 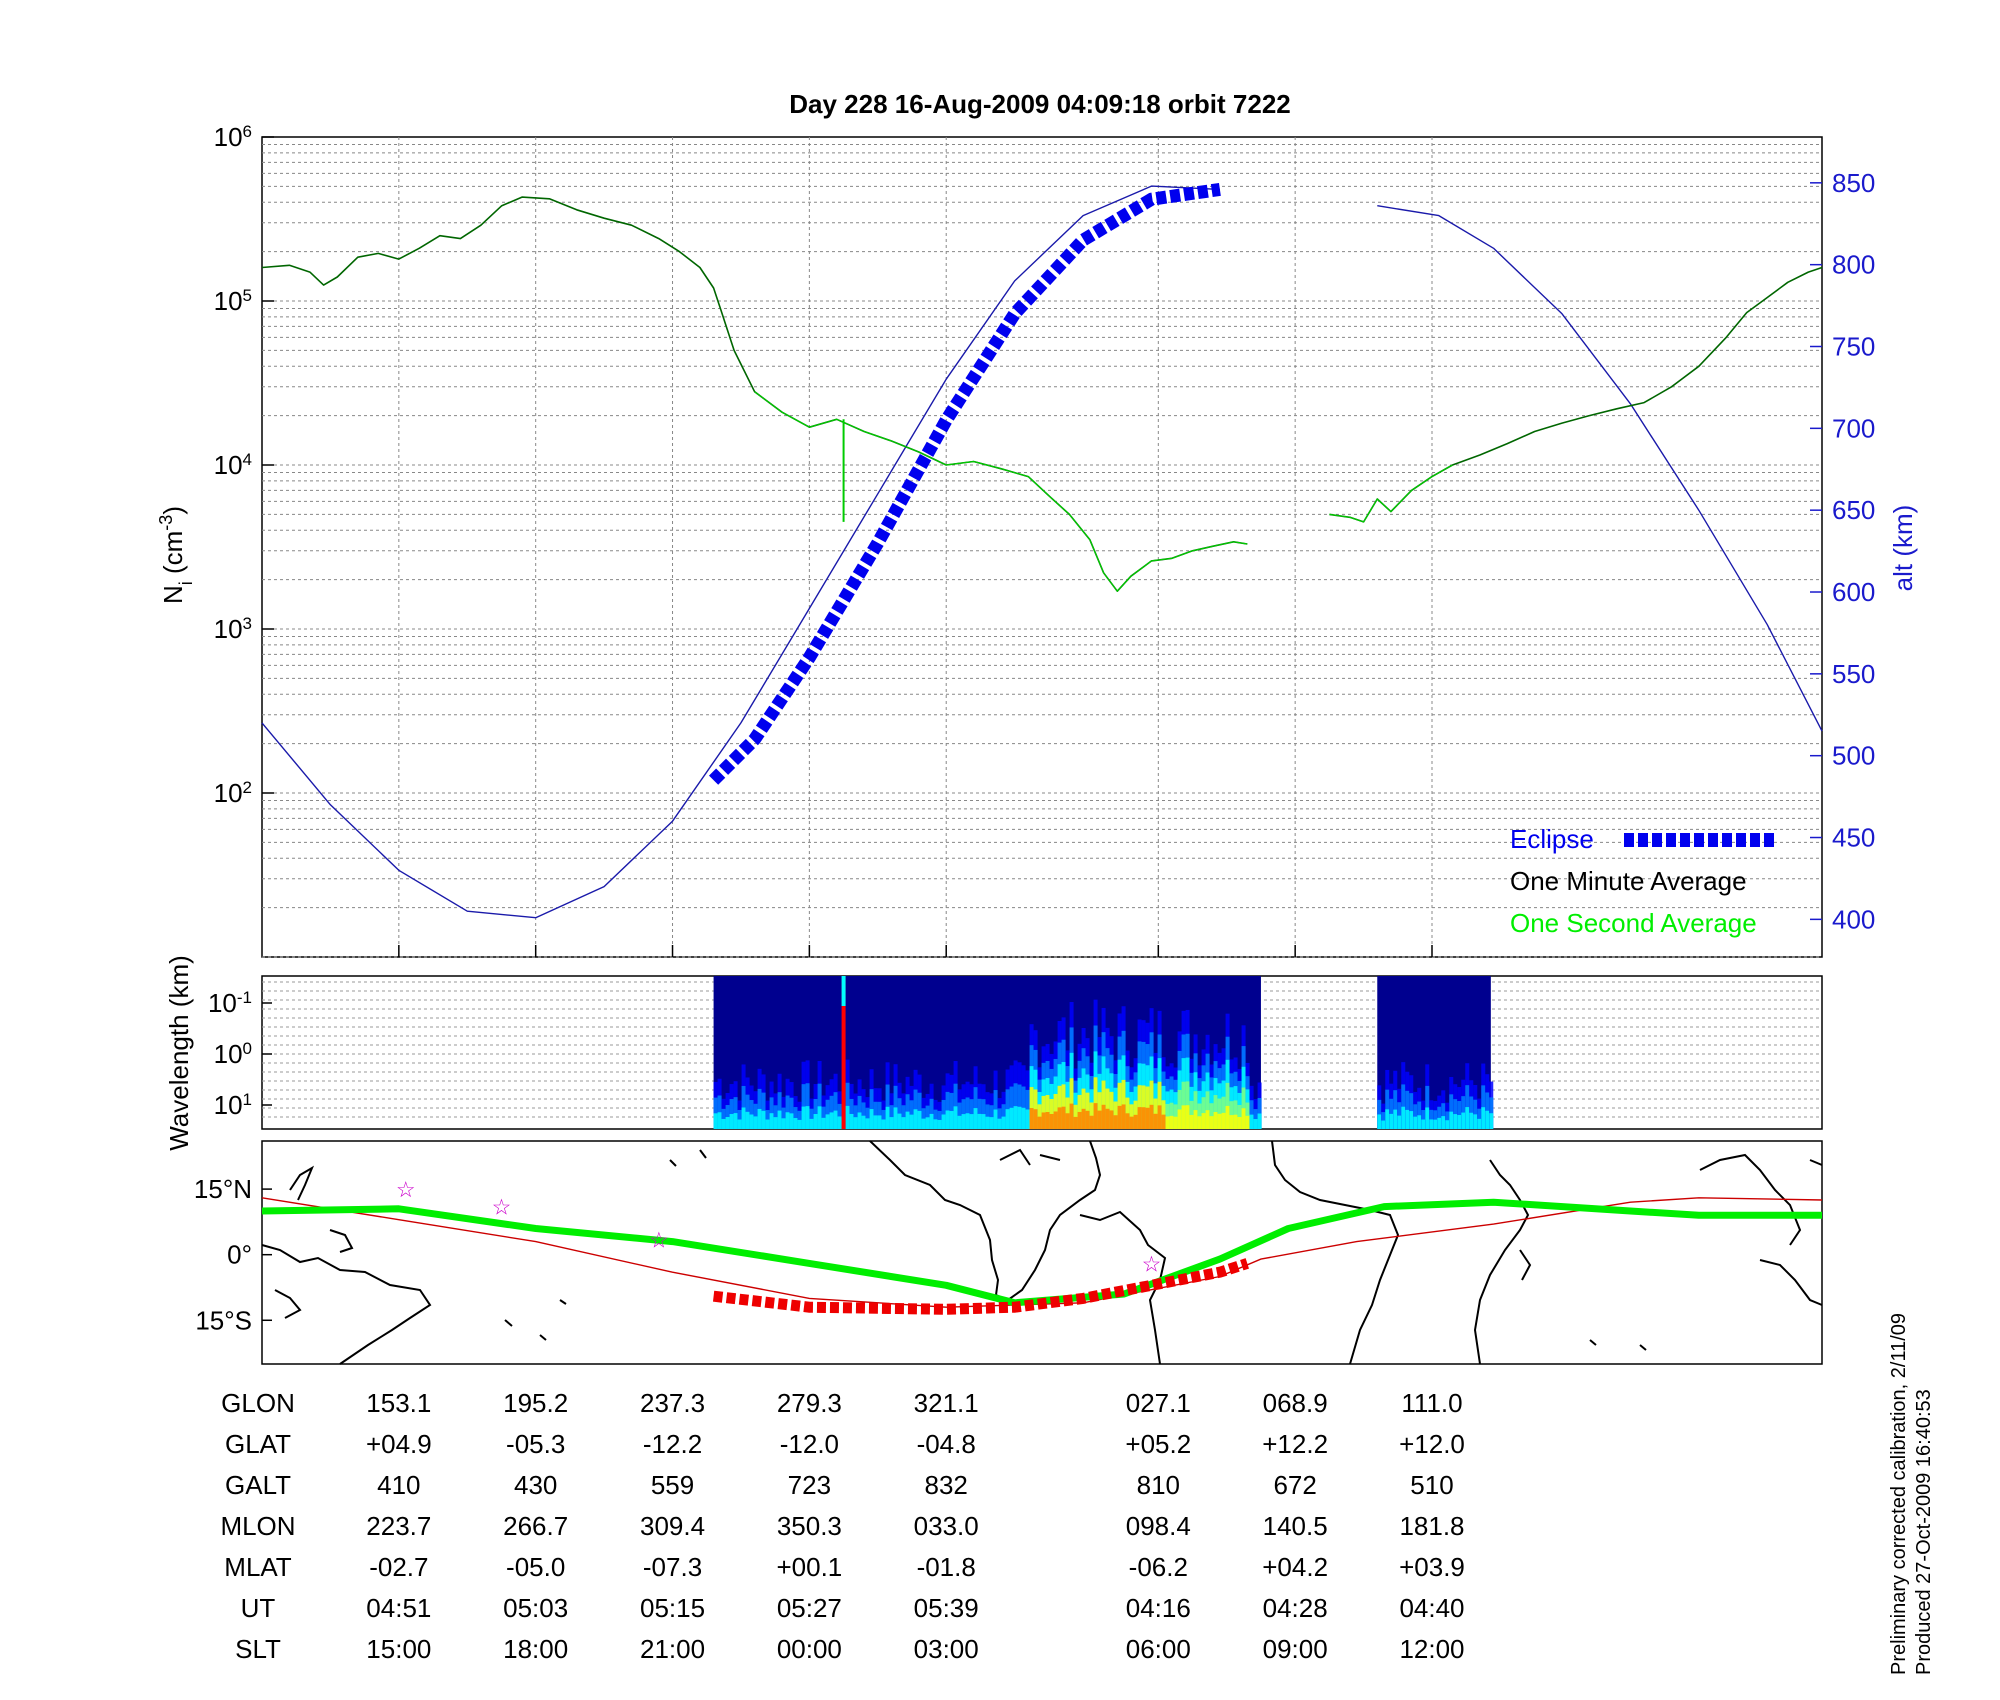 What do you see at coordinates (258, 1485) in the screenshot?
I see `table-row-label: GALT` at bounding box center [258, 1485].